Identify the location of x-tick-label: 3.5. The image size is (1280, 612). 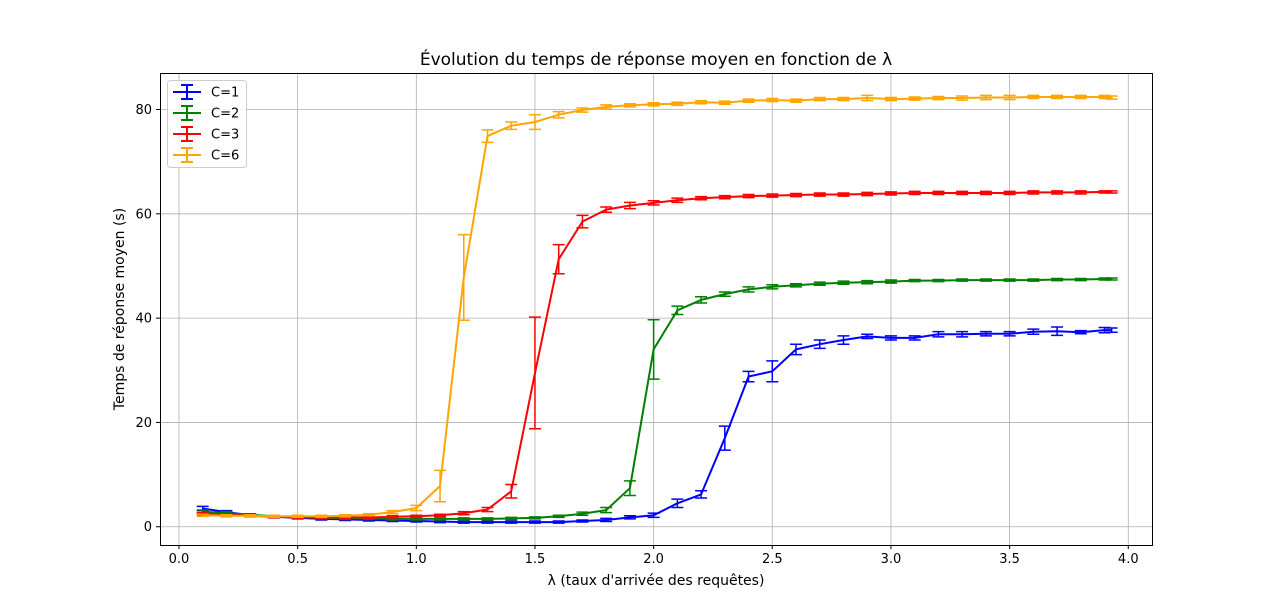
(1009, 559).